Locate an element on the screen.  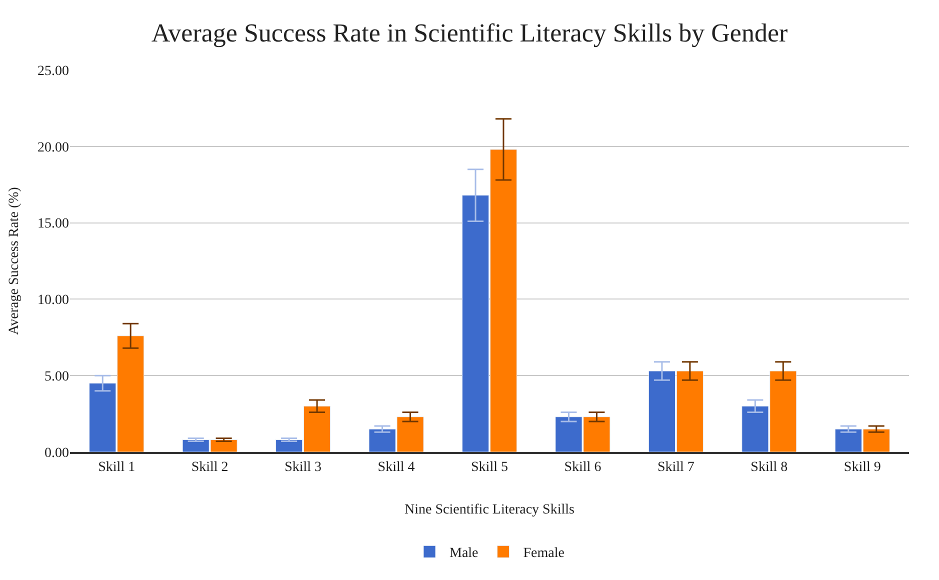
y-tick-label: 20.00 is located at coordinates (53, 148).